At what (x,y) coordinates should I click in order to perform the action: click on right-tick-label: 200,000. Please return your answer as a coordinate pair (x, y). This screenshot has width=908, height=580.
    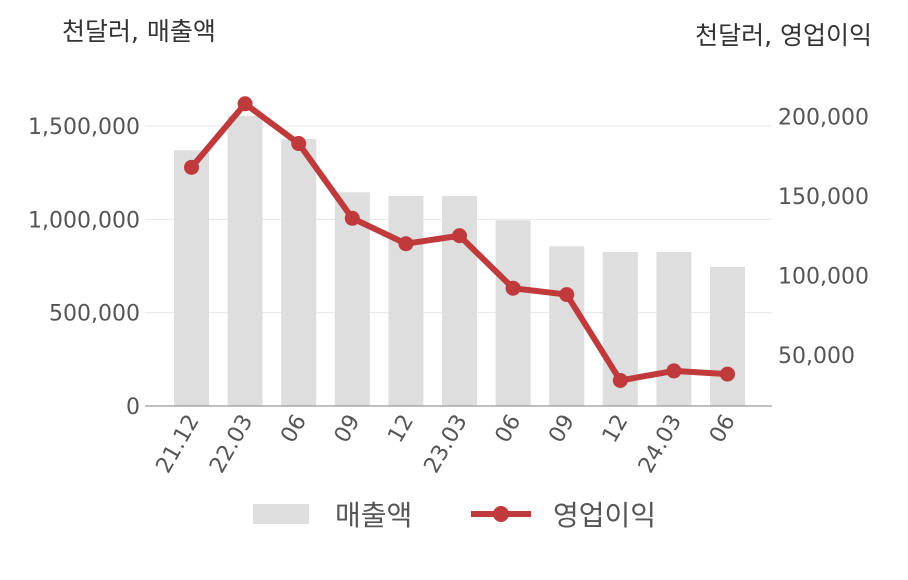
    Looking at the image, I should click on (823, 118).